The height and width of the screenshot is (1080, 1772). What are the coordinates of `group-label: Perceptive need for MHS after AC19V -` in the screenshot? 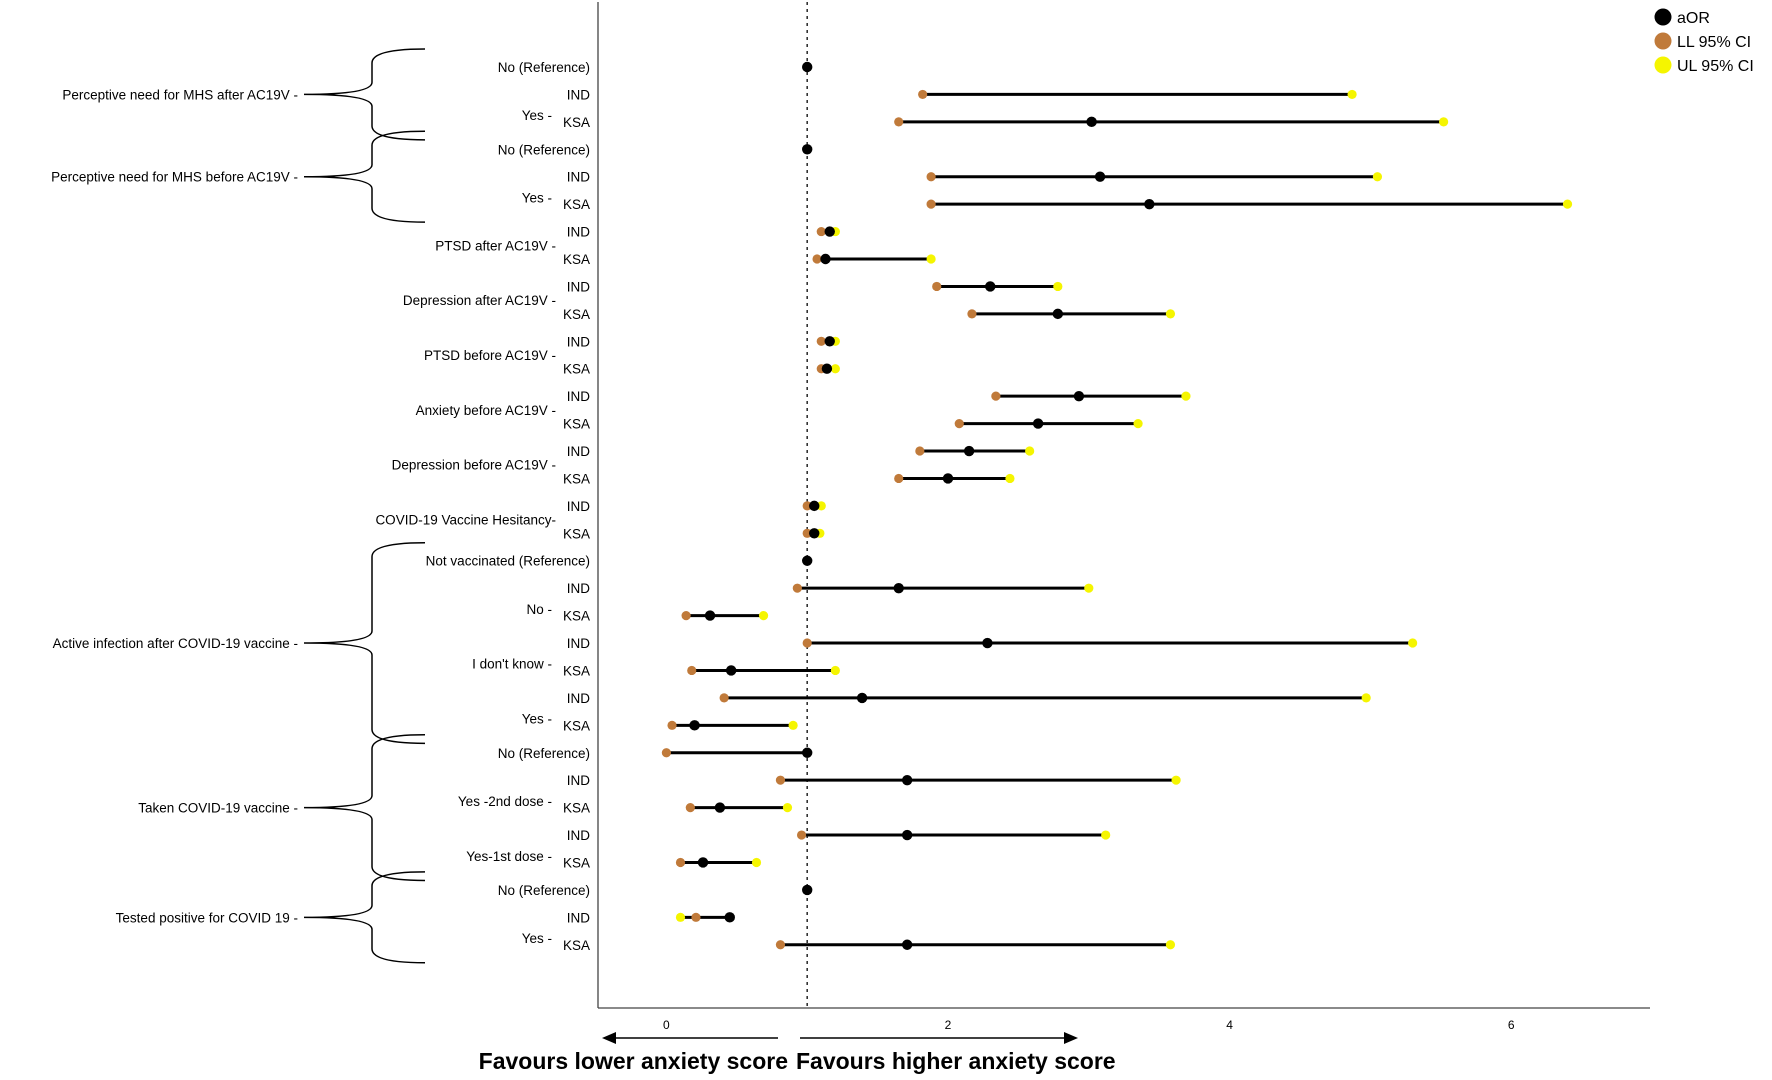 It's located at (180, 94).